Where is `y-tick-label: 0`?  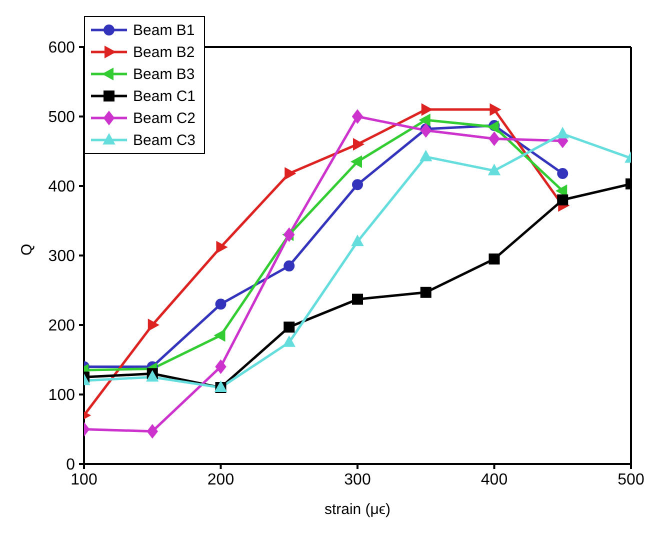 y-tick-label: 0 is located at coordinates (71, 465).